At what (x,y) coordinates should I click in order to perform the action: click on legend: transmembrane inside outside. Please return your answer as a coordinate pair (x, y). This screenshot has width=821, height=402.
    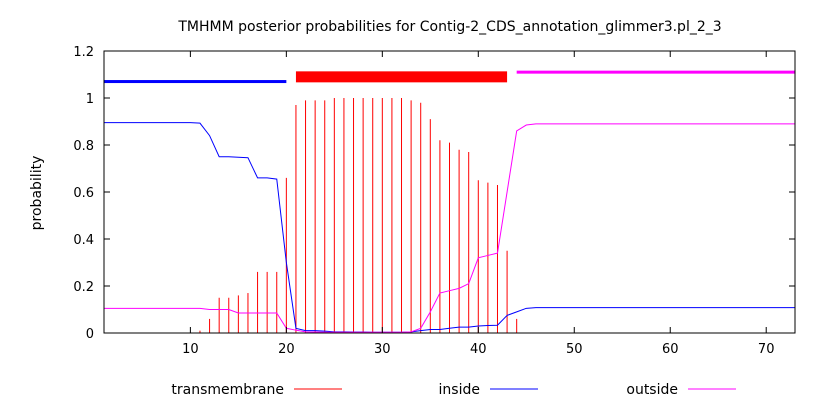
    Looking at the image, I should click on (453, 390).